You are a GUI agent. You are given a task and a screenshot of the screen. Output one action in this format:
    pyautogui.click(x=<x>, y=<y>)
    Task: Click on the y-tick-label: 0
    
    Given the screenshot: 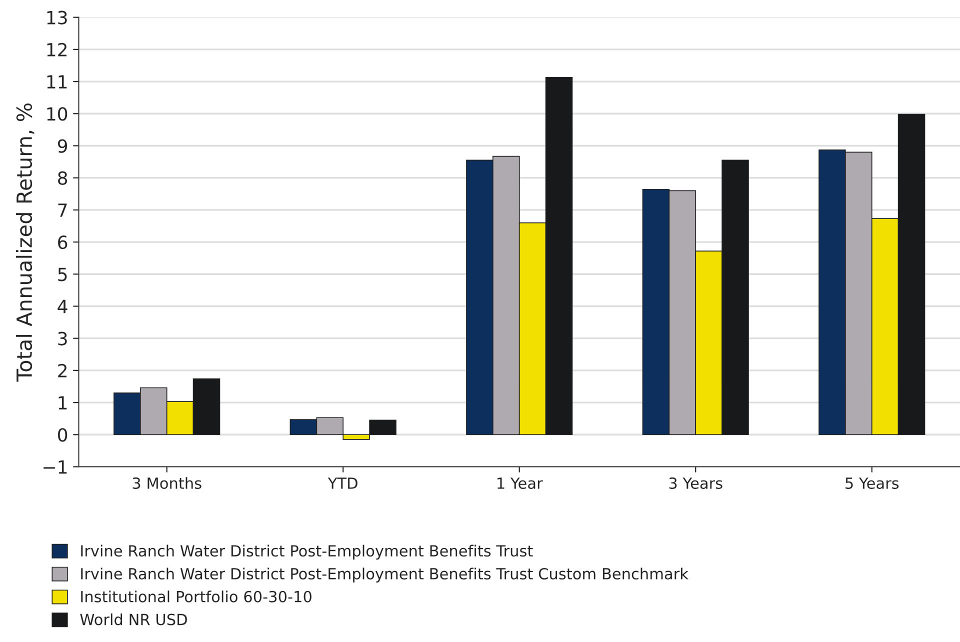 What is the action you would take?
    pyautogui.click(x=63, y=435)
    